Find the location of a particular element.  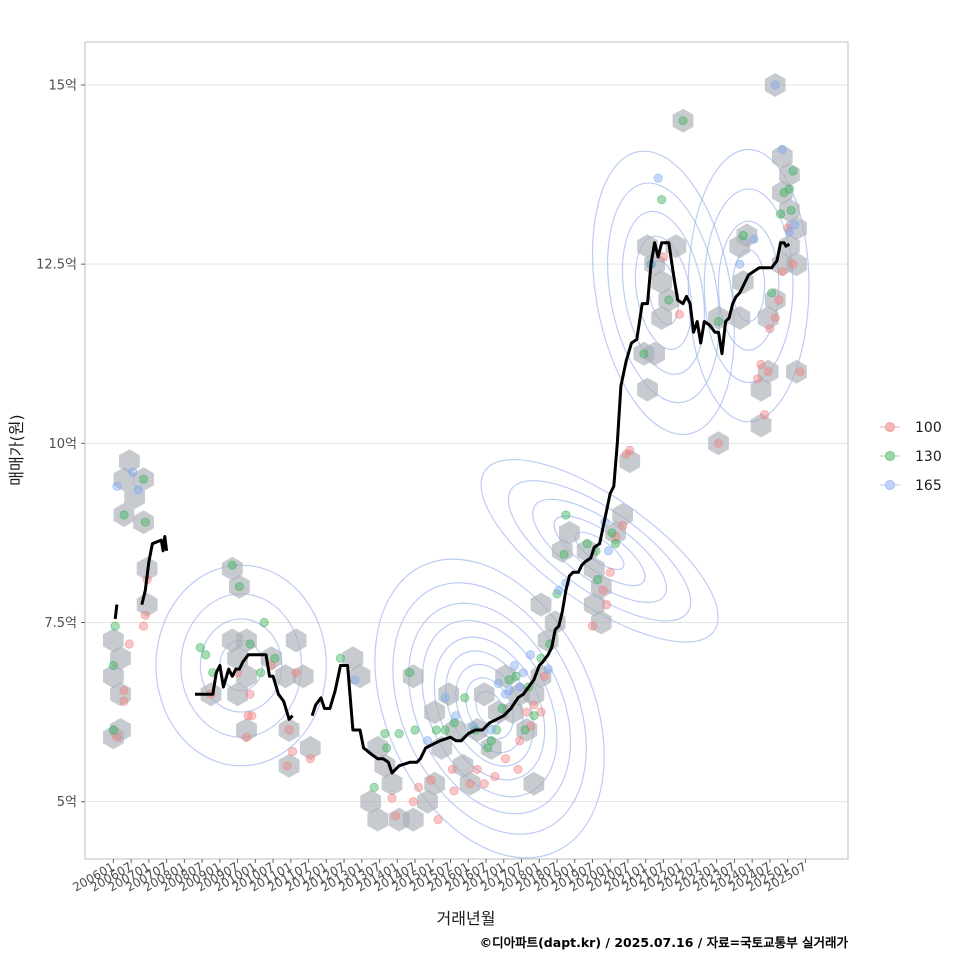

y-tick-label: 12.5억 is located at coordinates (56, 265).